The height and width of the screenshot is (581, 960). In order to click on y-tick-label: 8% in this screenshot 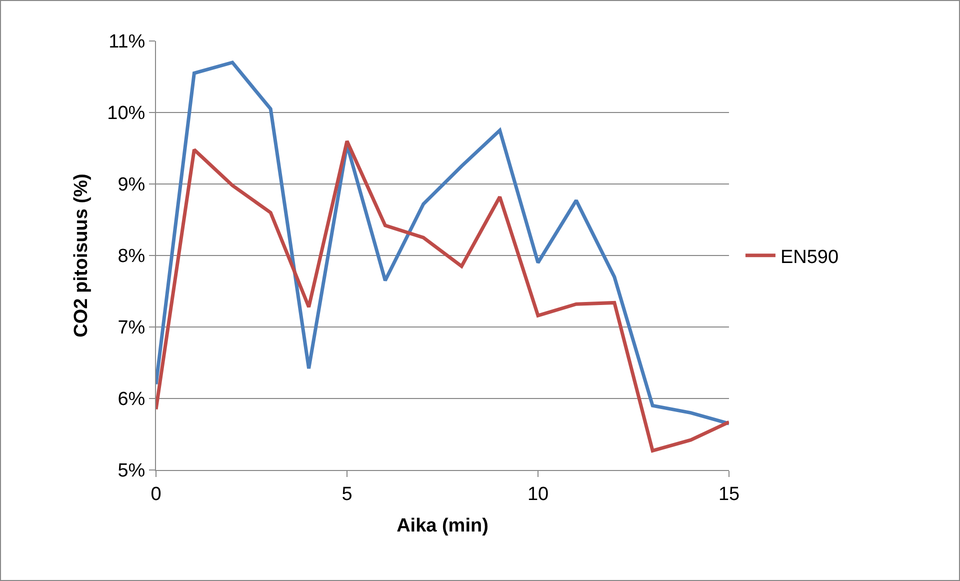, I will do `click(132, 257)`.